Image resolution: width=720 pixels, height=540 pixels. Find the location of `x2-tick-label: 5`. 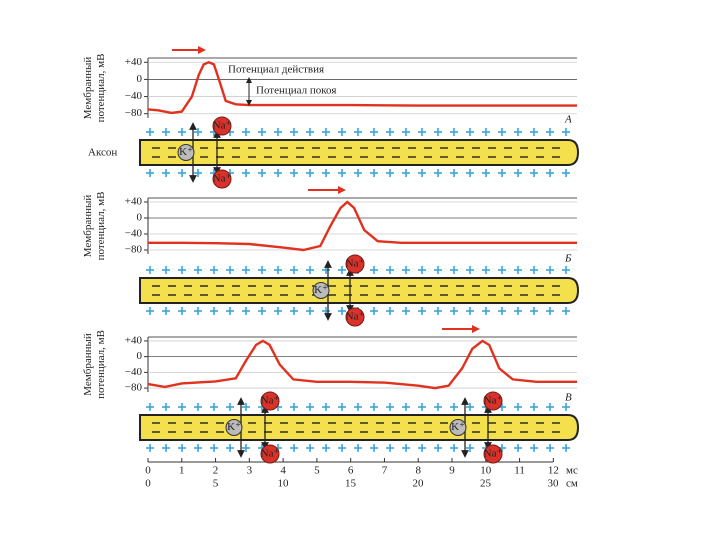

x2-tick-label: 5 is located at coordinates (216, 484).